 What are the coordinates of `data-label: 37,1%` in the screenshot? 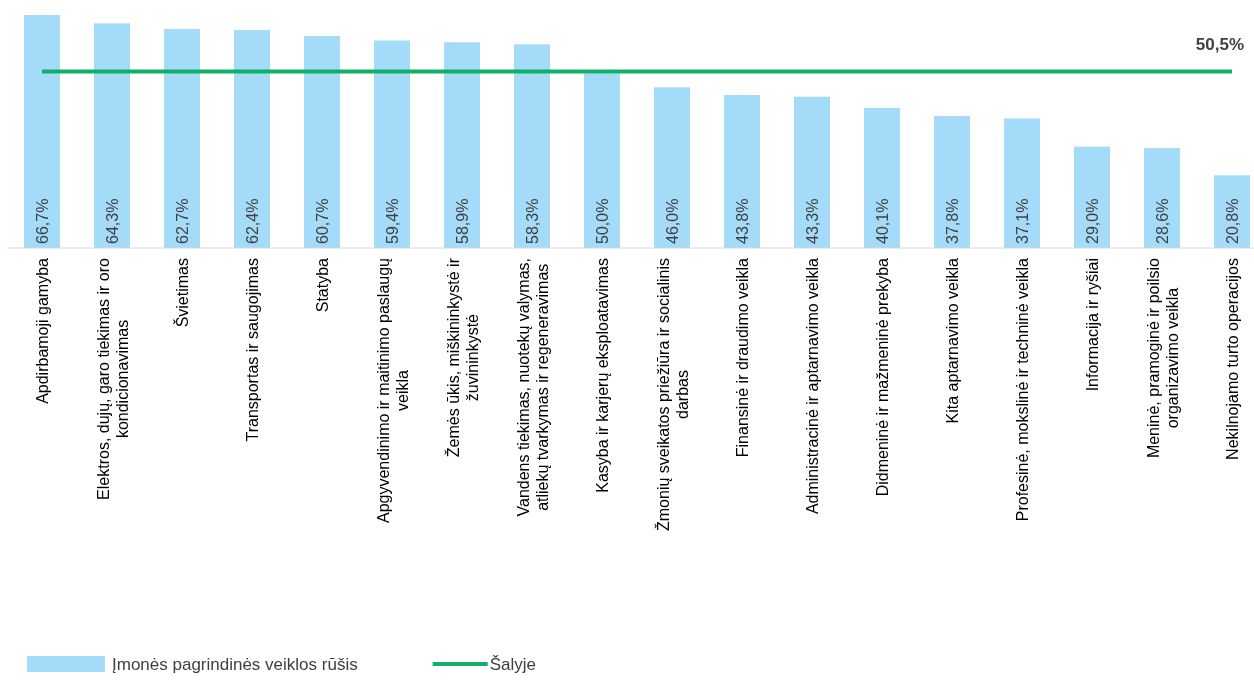 It's located at (1022, 221).